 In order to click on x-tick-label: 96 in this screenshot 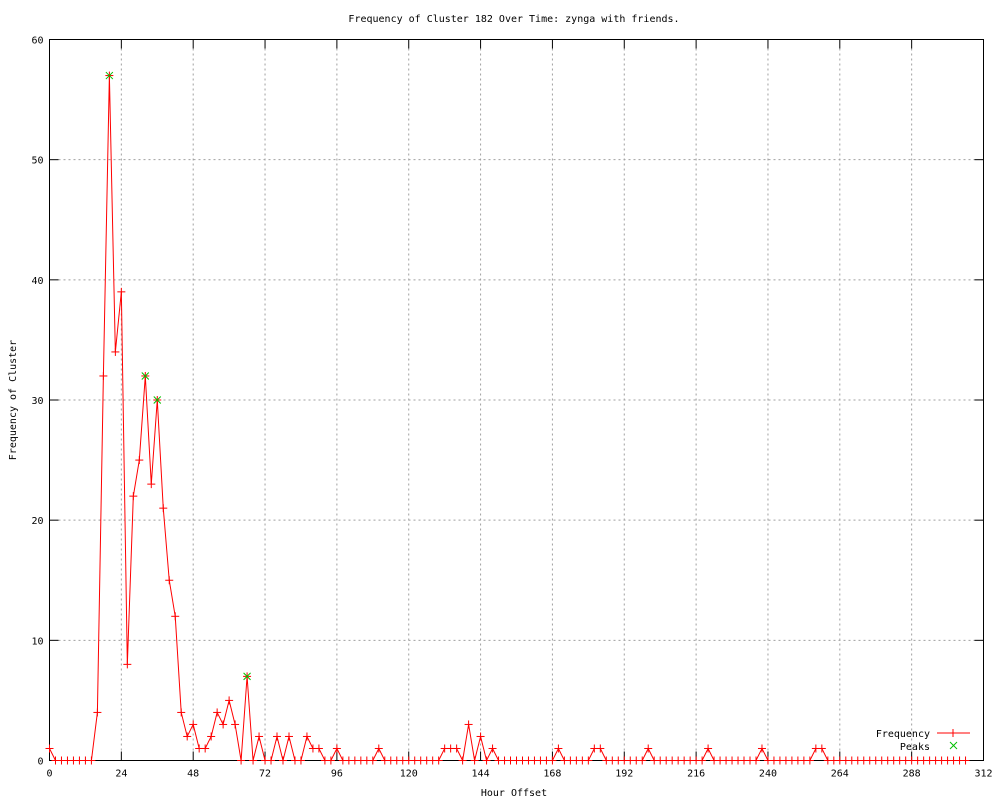, I will do `click(337, 774)`.